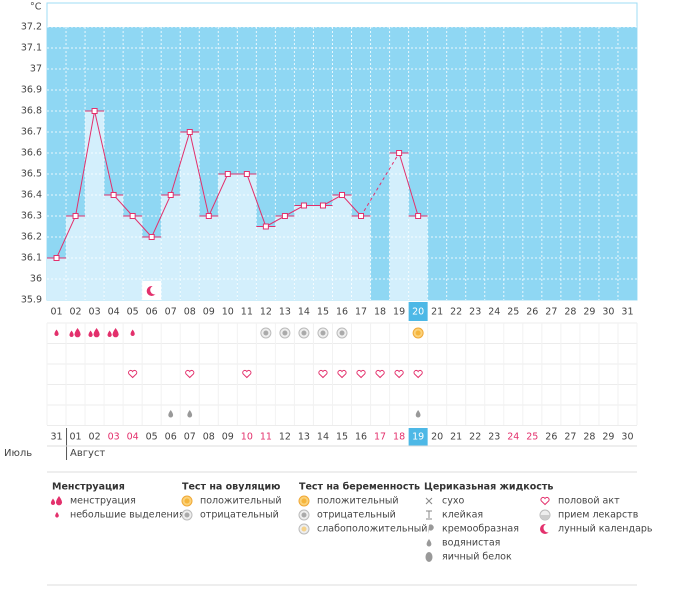  I want to click on y-tick-label: 35.9, so click(31, 300).